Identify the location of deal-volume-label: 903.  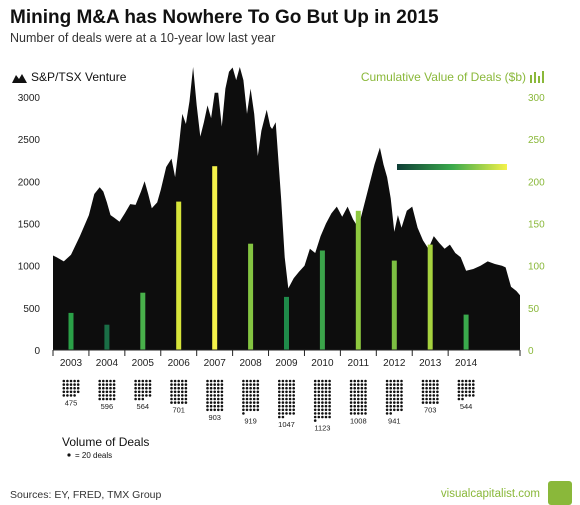
(214, 417).